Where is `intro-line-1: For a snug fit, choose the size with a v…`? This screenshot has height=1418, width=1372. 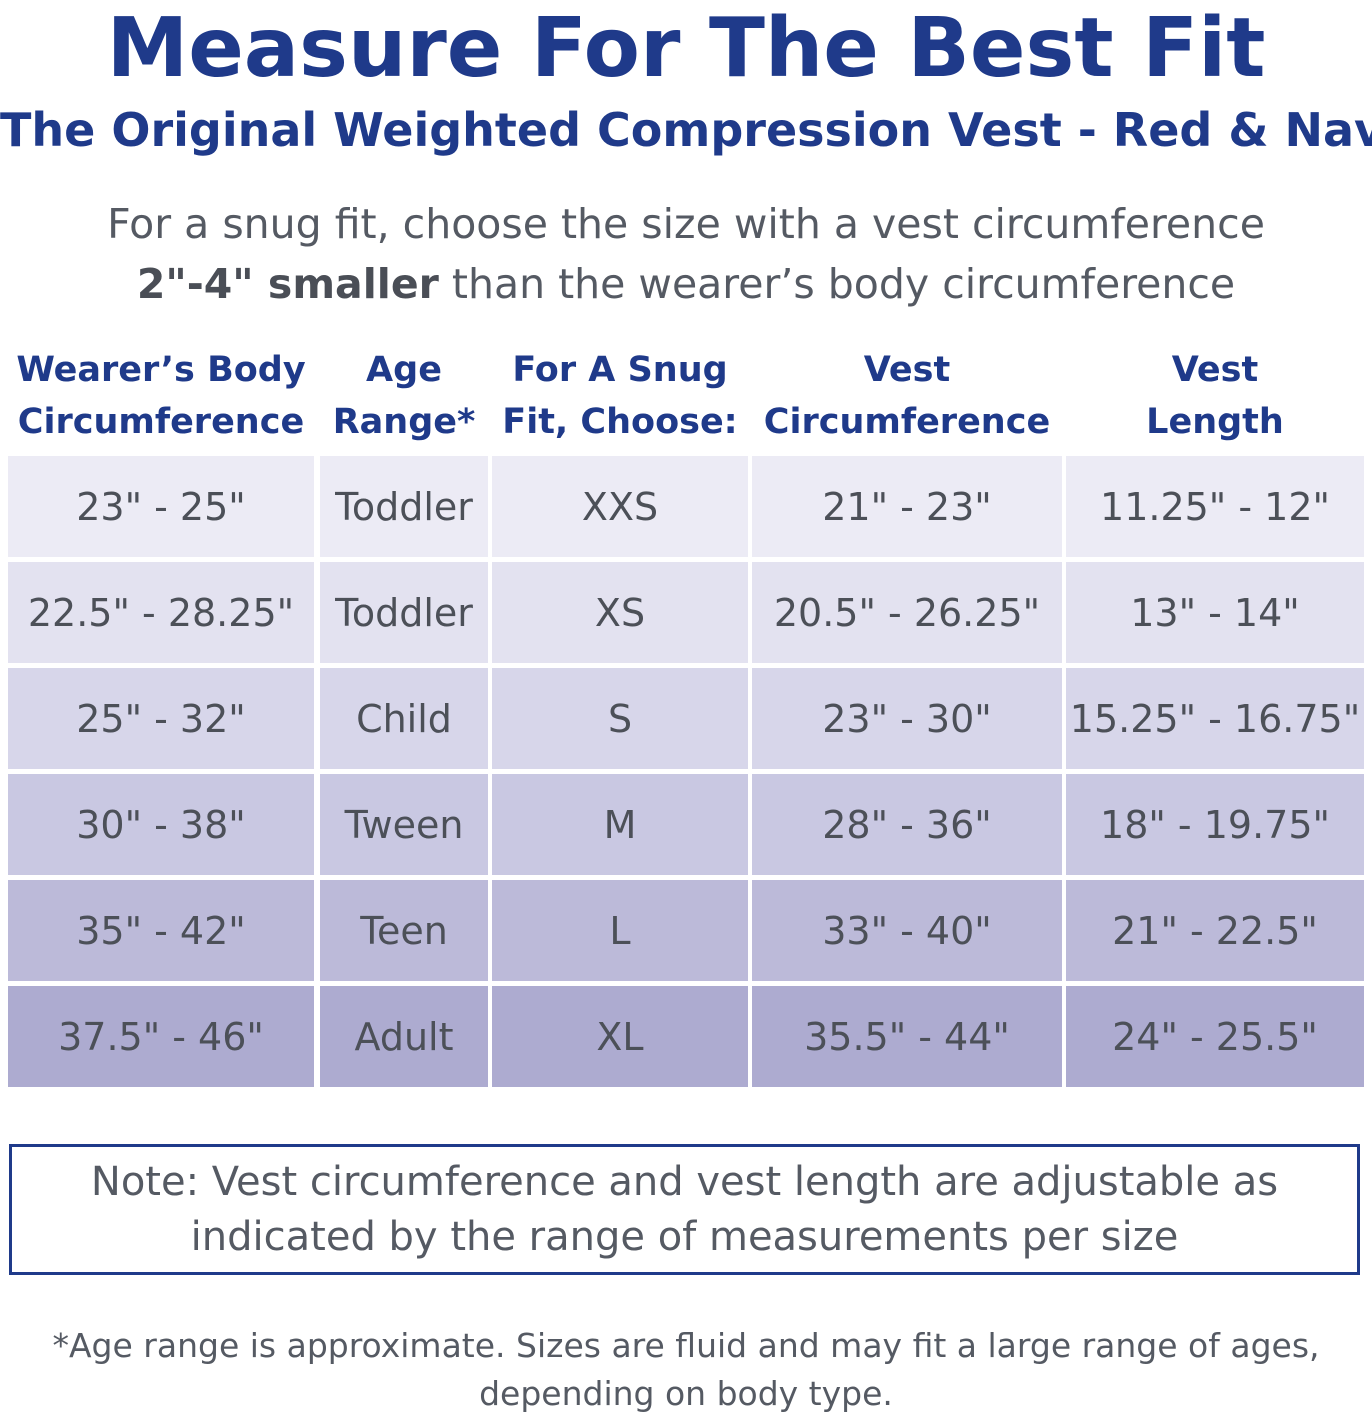 intro-line-1: For a snug fit, choose the size with a v… is located at coordinates (686, 224).